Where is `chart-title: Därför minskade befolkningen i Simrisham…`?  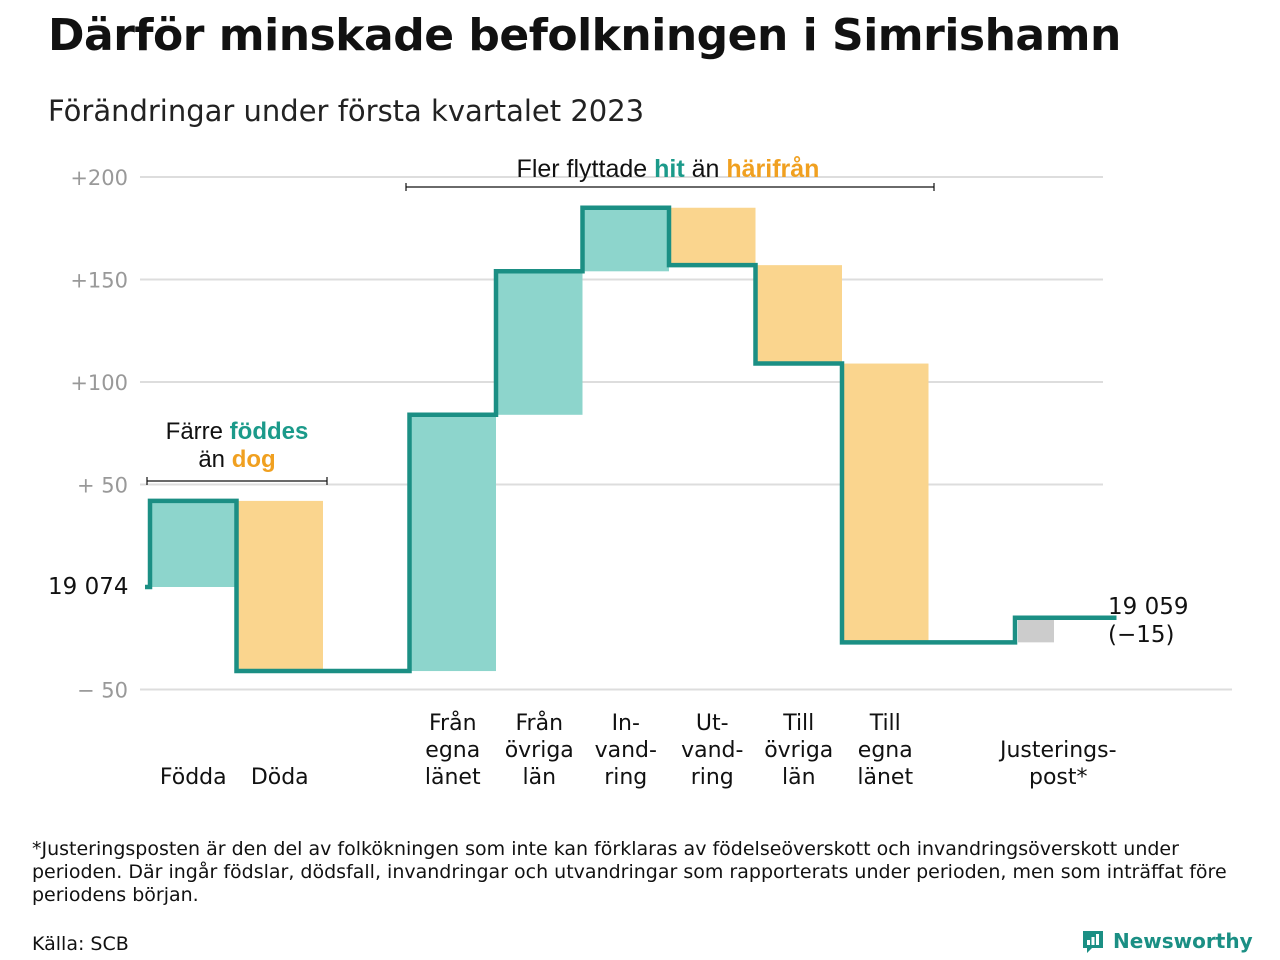 chart-title: Därför minskade befolkningen i Simrisham… is located at coordinates (584, 35).